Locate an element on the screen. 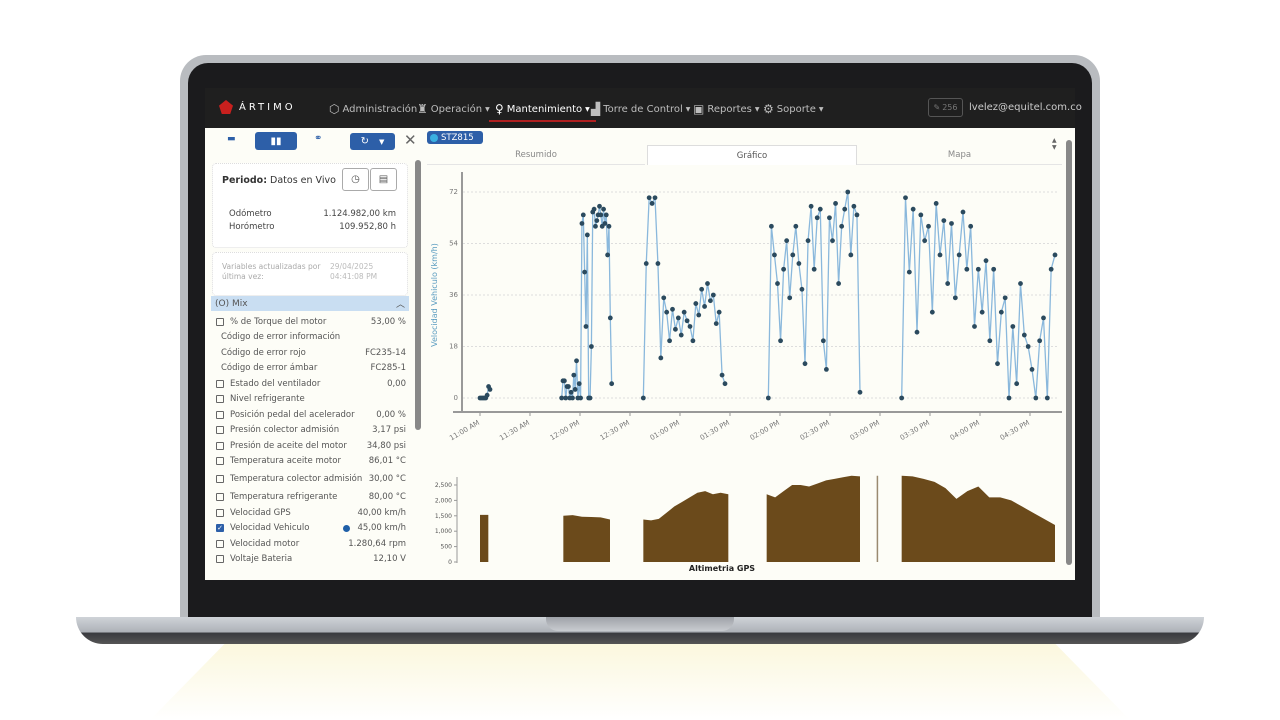 This screenshot has height=720, width=1280. link-icon: ⚭ is located at coordinates (318, 138).